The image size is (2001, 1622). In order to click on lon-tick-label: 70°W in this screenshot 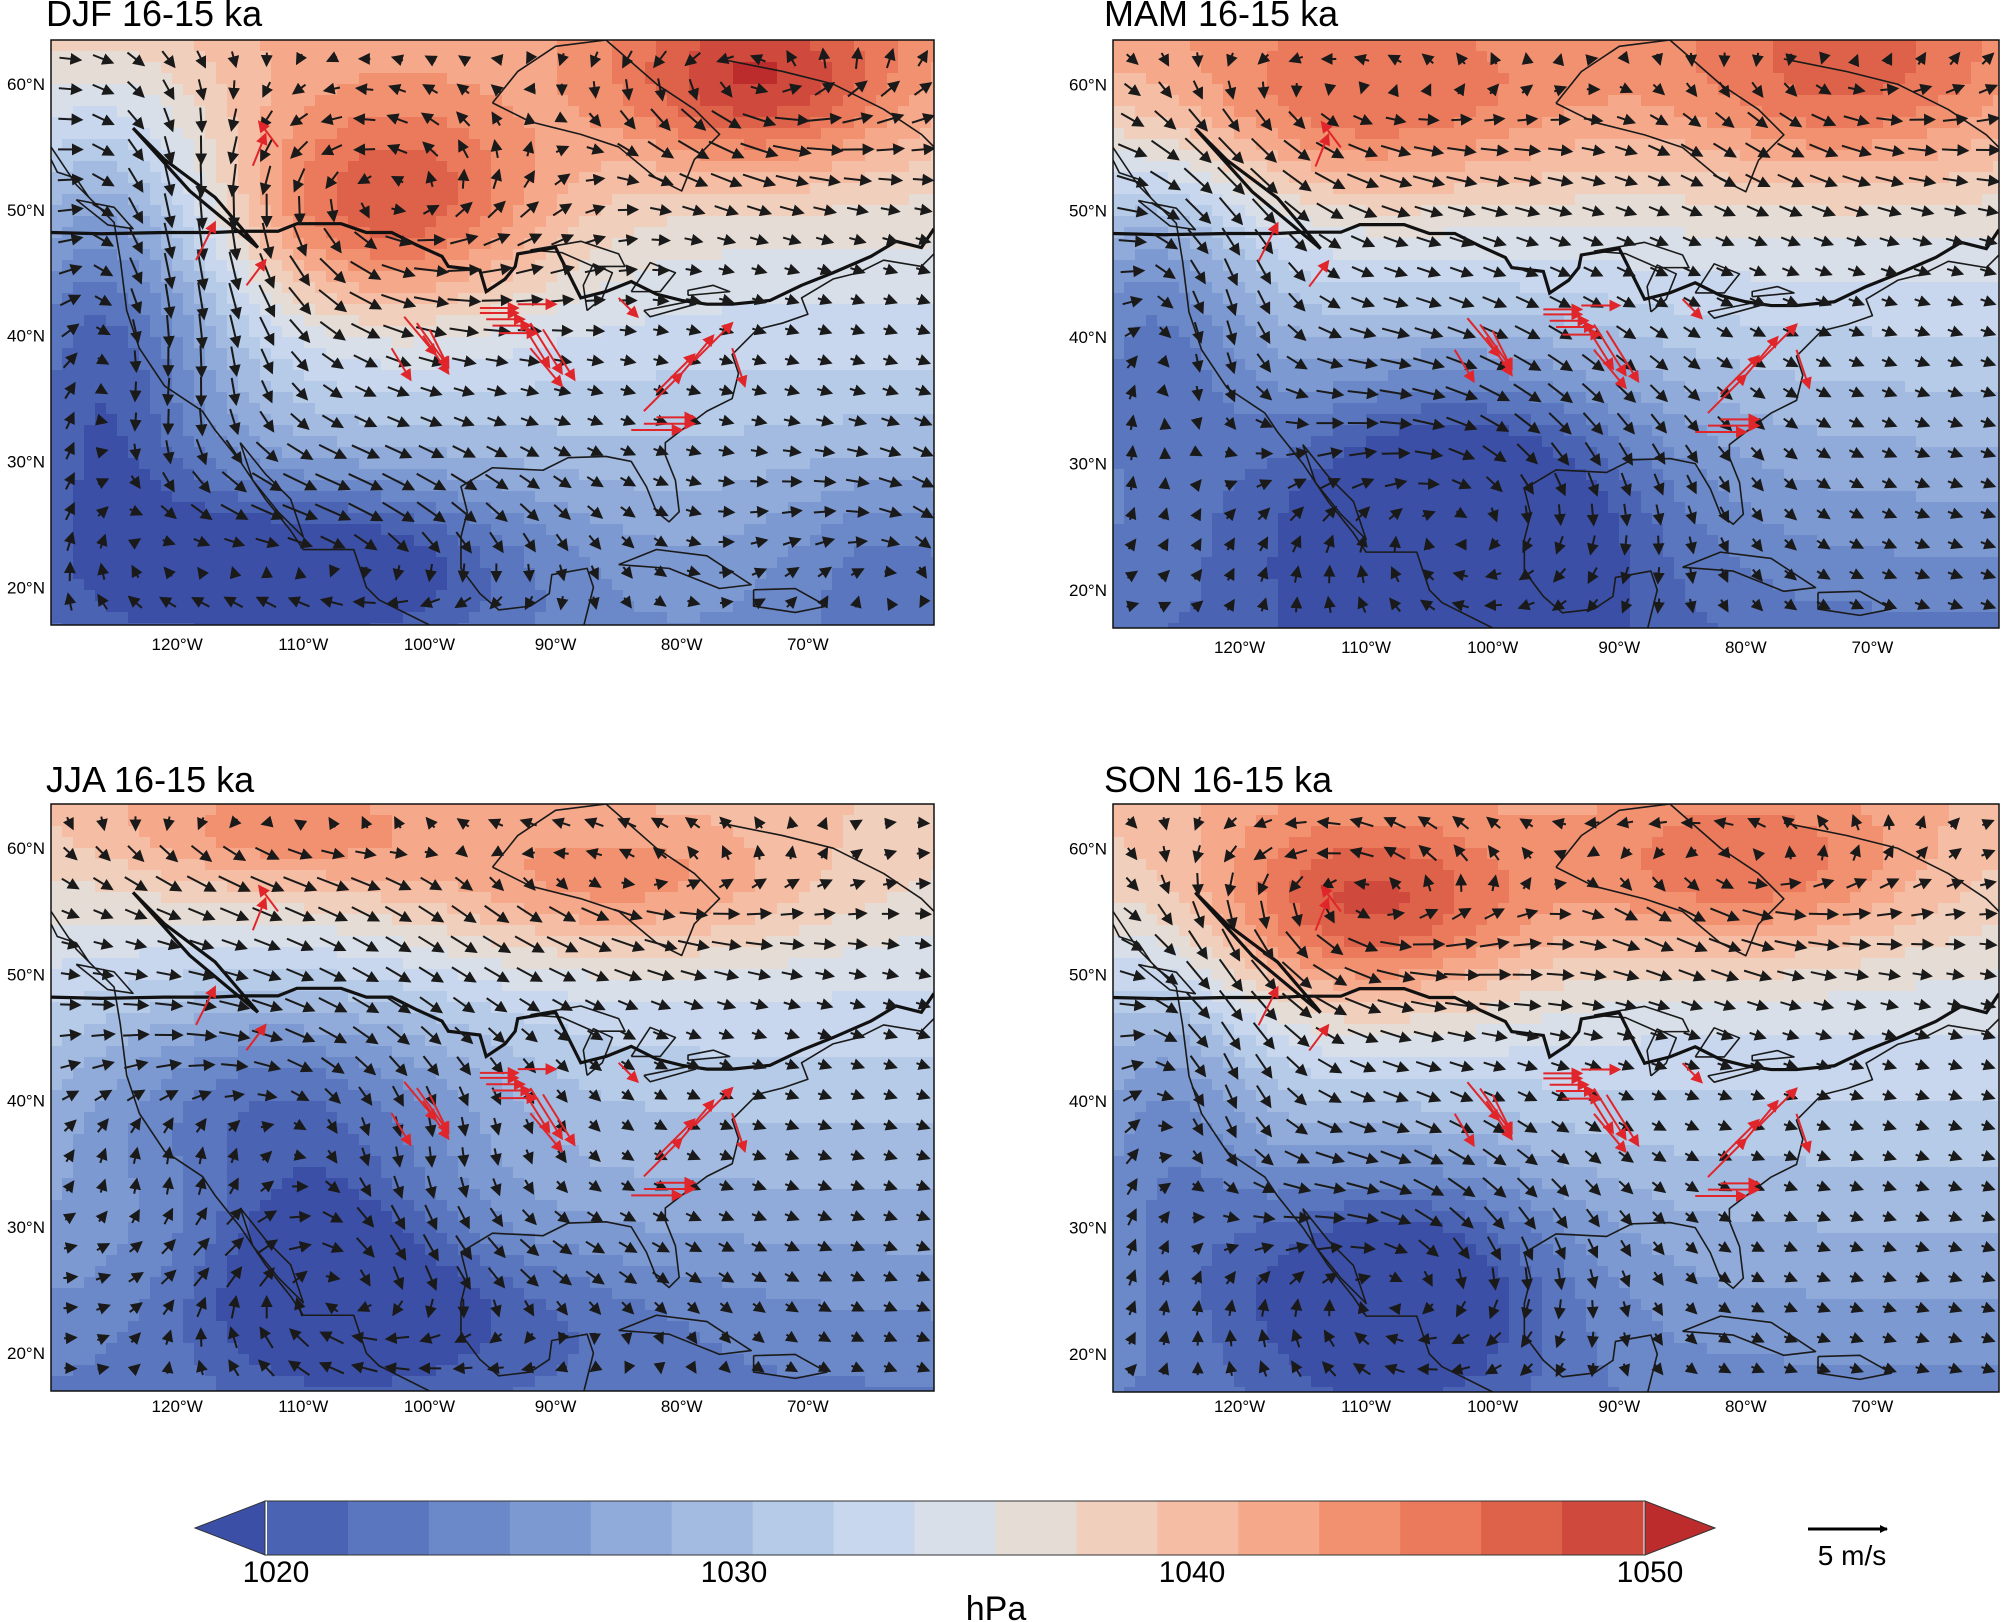, I will do `click(1873, 1406)`.